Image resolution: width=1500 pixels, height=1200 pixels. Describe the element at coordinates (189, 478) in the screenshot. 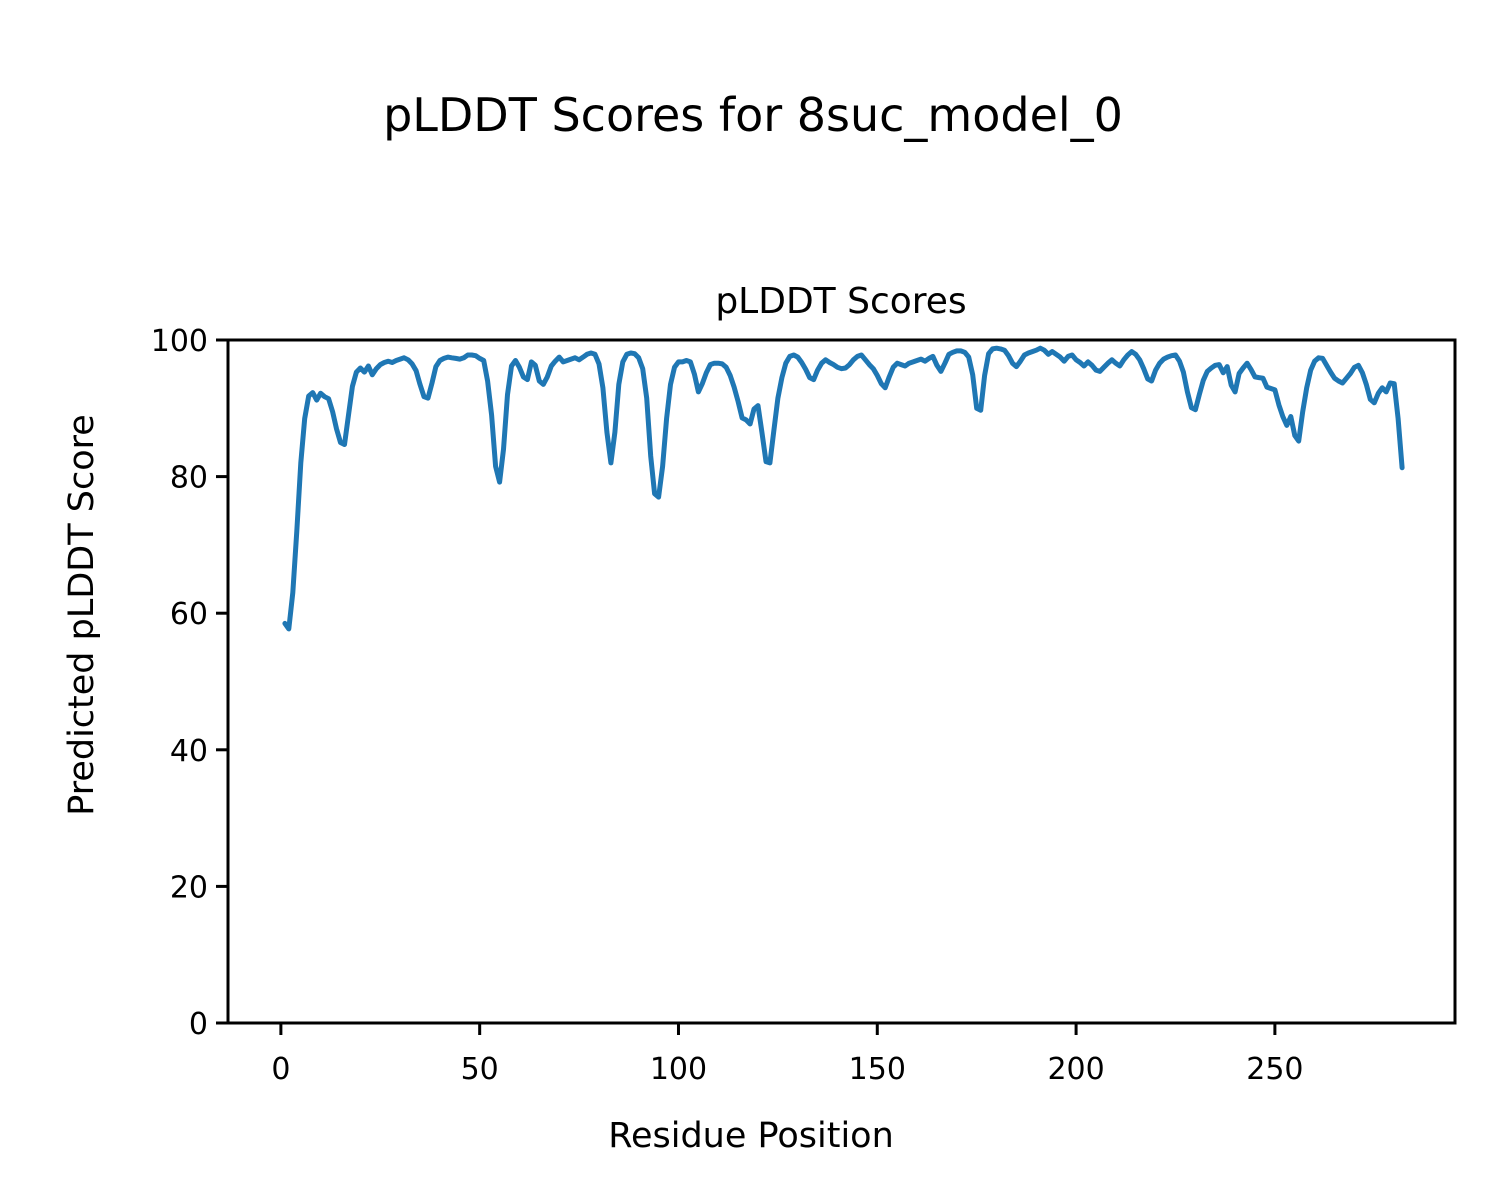

I see `y-tick-label: 80` at that location.